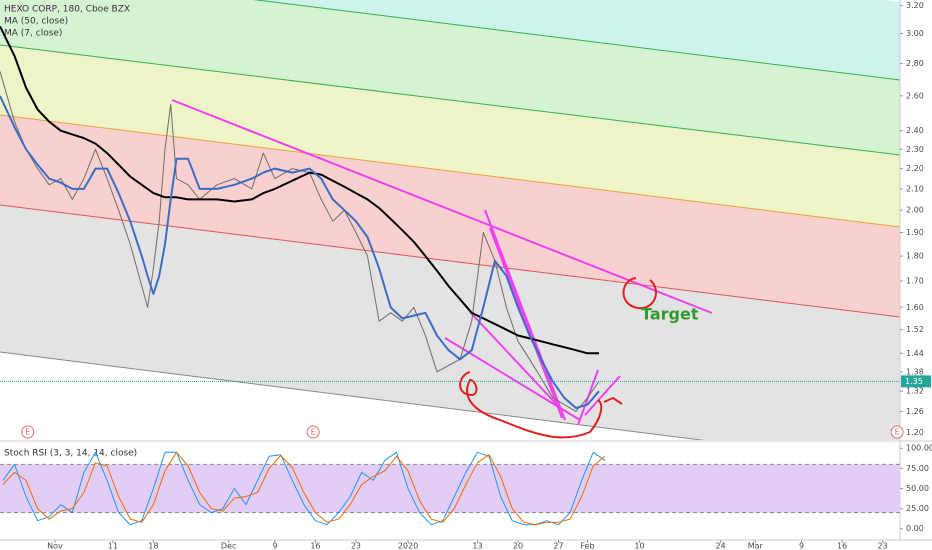  I want to click on y-tick-label: 1.90, so click(915, 232).